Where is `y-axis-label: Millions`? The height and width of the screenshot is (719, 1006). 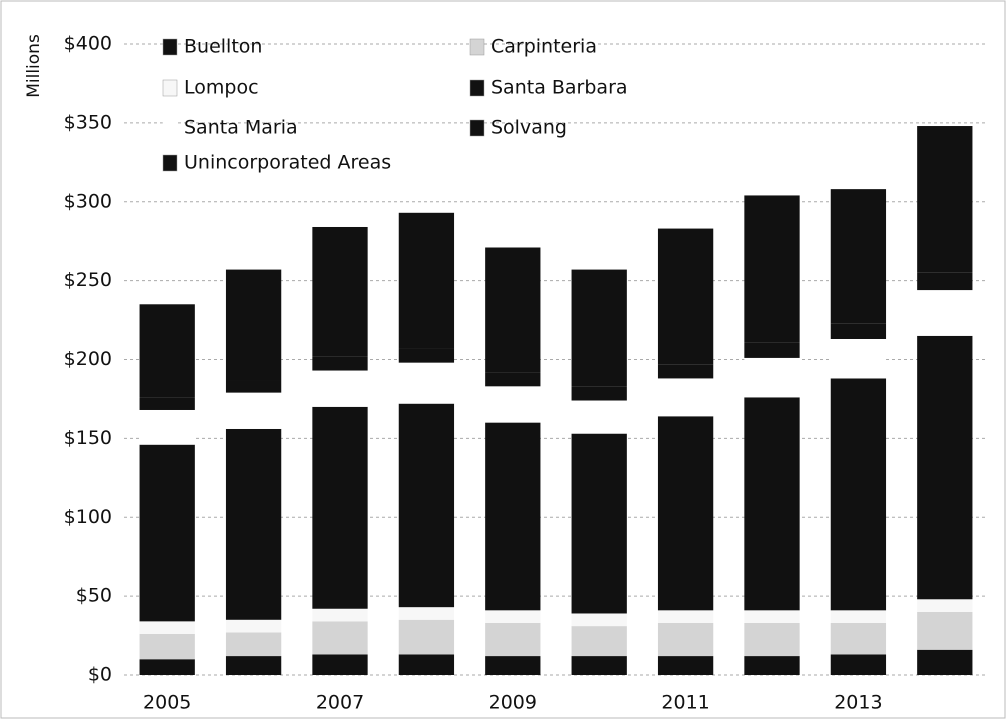 y-axis-label: Millions is located at coordinates (34, 66).